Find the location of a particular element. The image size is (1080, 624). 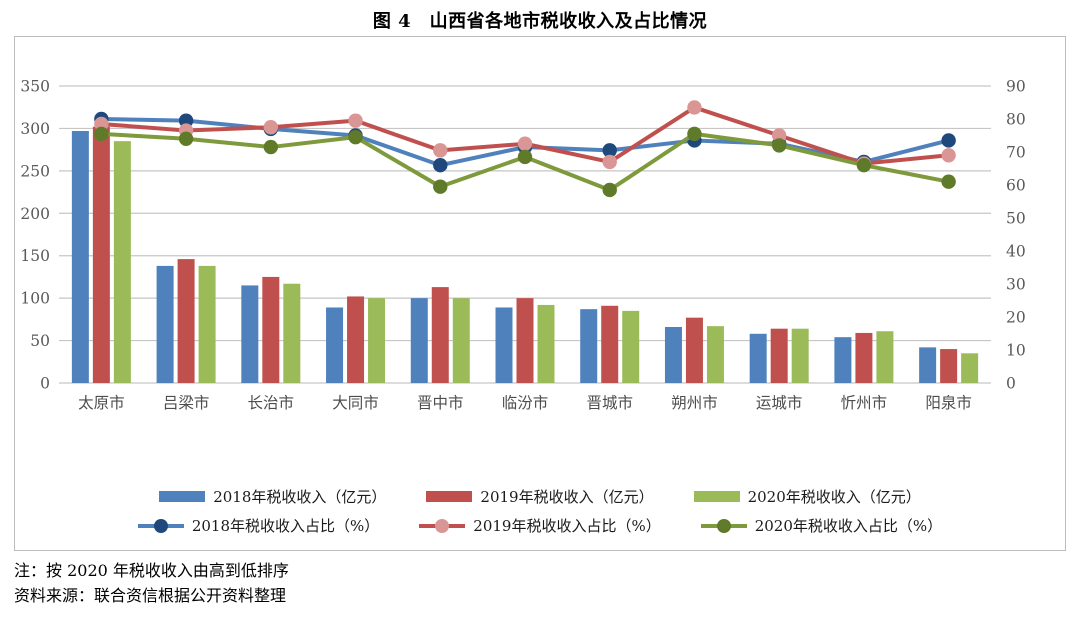

legend-label: 2019年税收收入占比（%） is located at coordinates (567, 526).